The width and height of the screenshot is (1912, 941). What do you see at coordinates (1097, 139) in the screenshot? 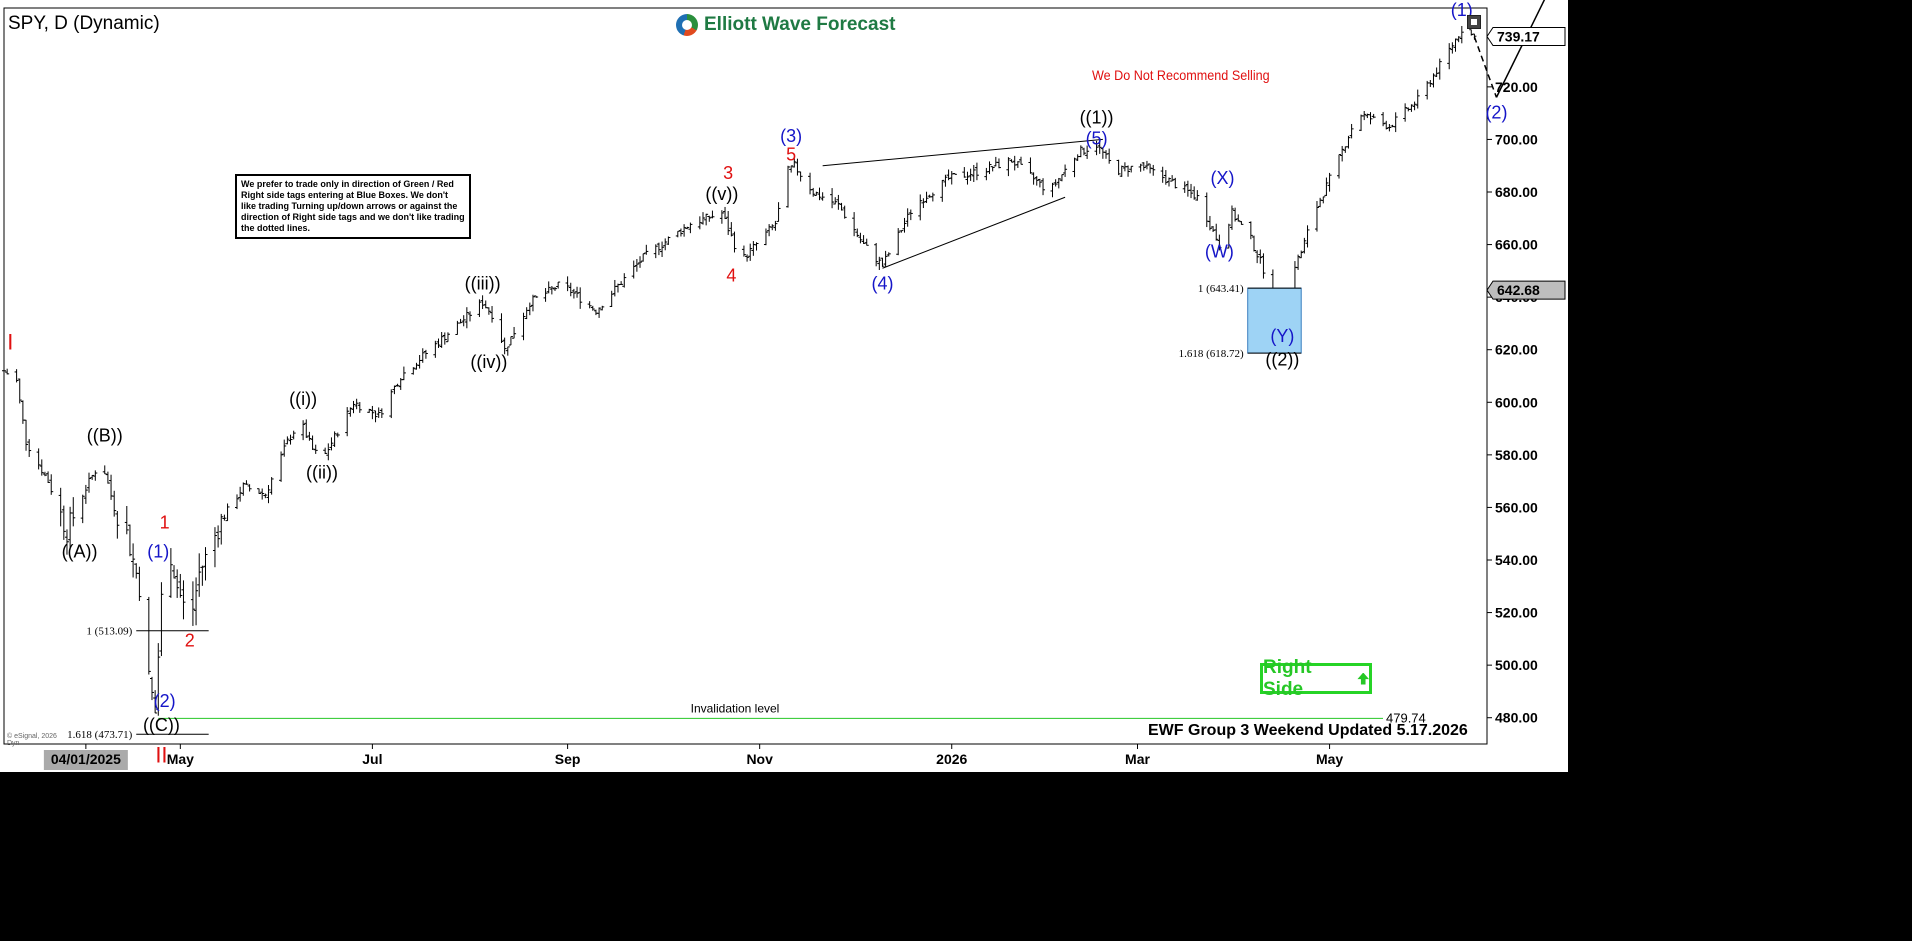
I see `wave-label: (5)` at bounding box center [1097, 139].